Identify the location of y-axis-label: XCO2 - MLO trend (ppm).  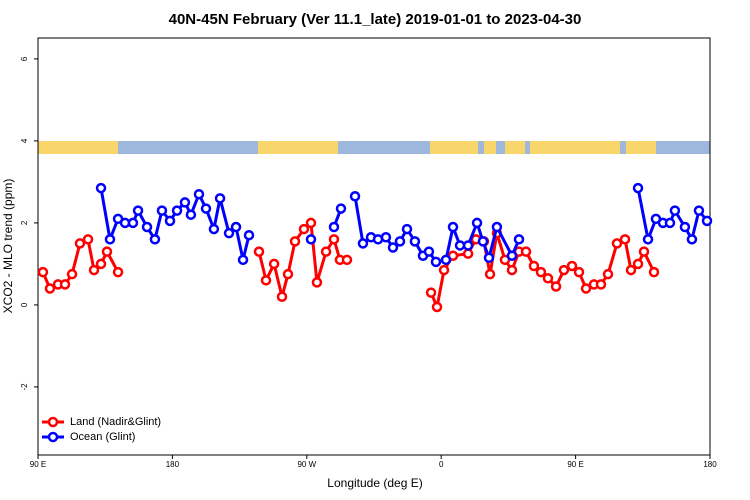
(8, 246).